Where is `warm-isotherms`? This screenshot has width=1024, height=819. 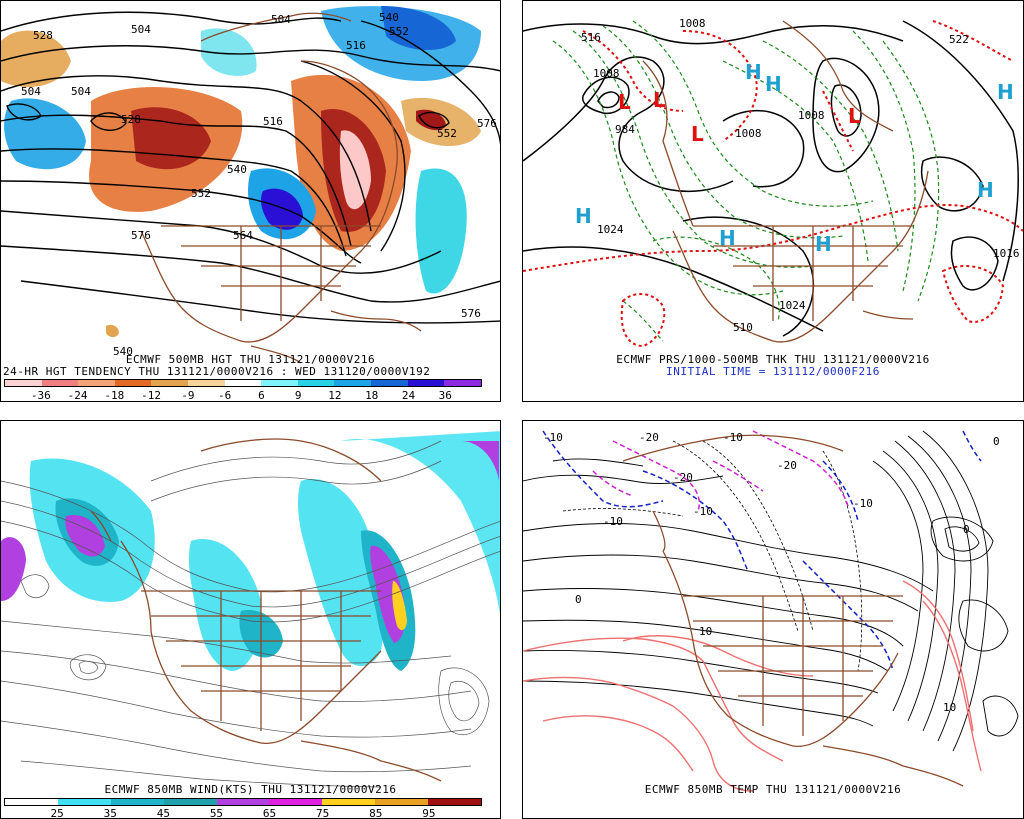
warm-isotherms is located at coordinates (752, 686).